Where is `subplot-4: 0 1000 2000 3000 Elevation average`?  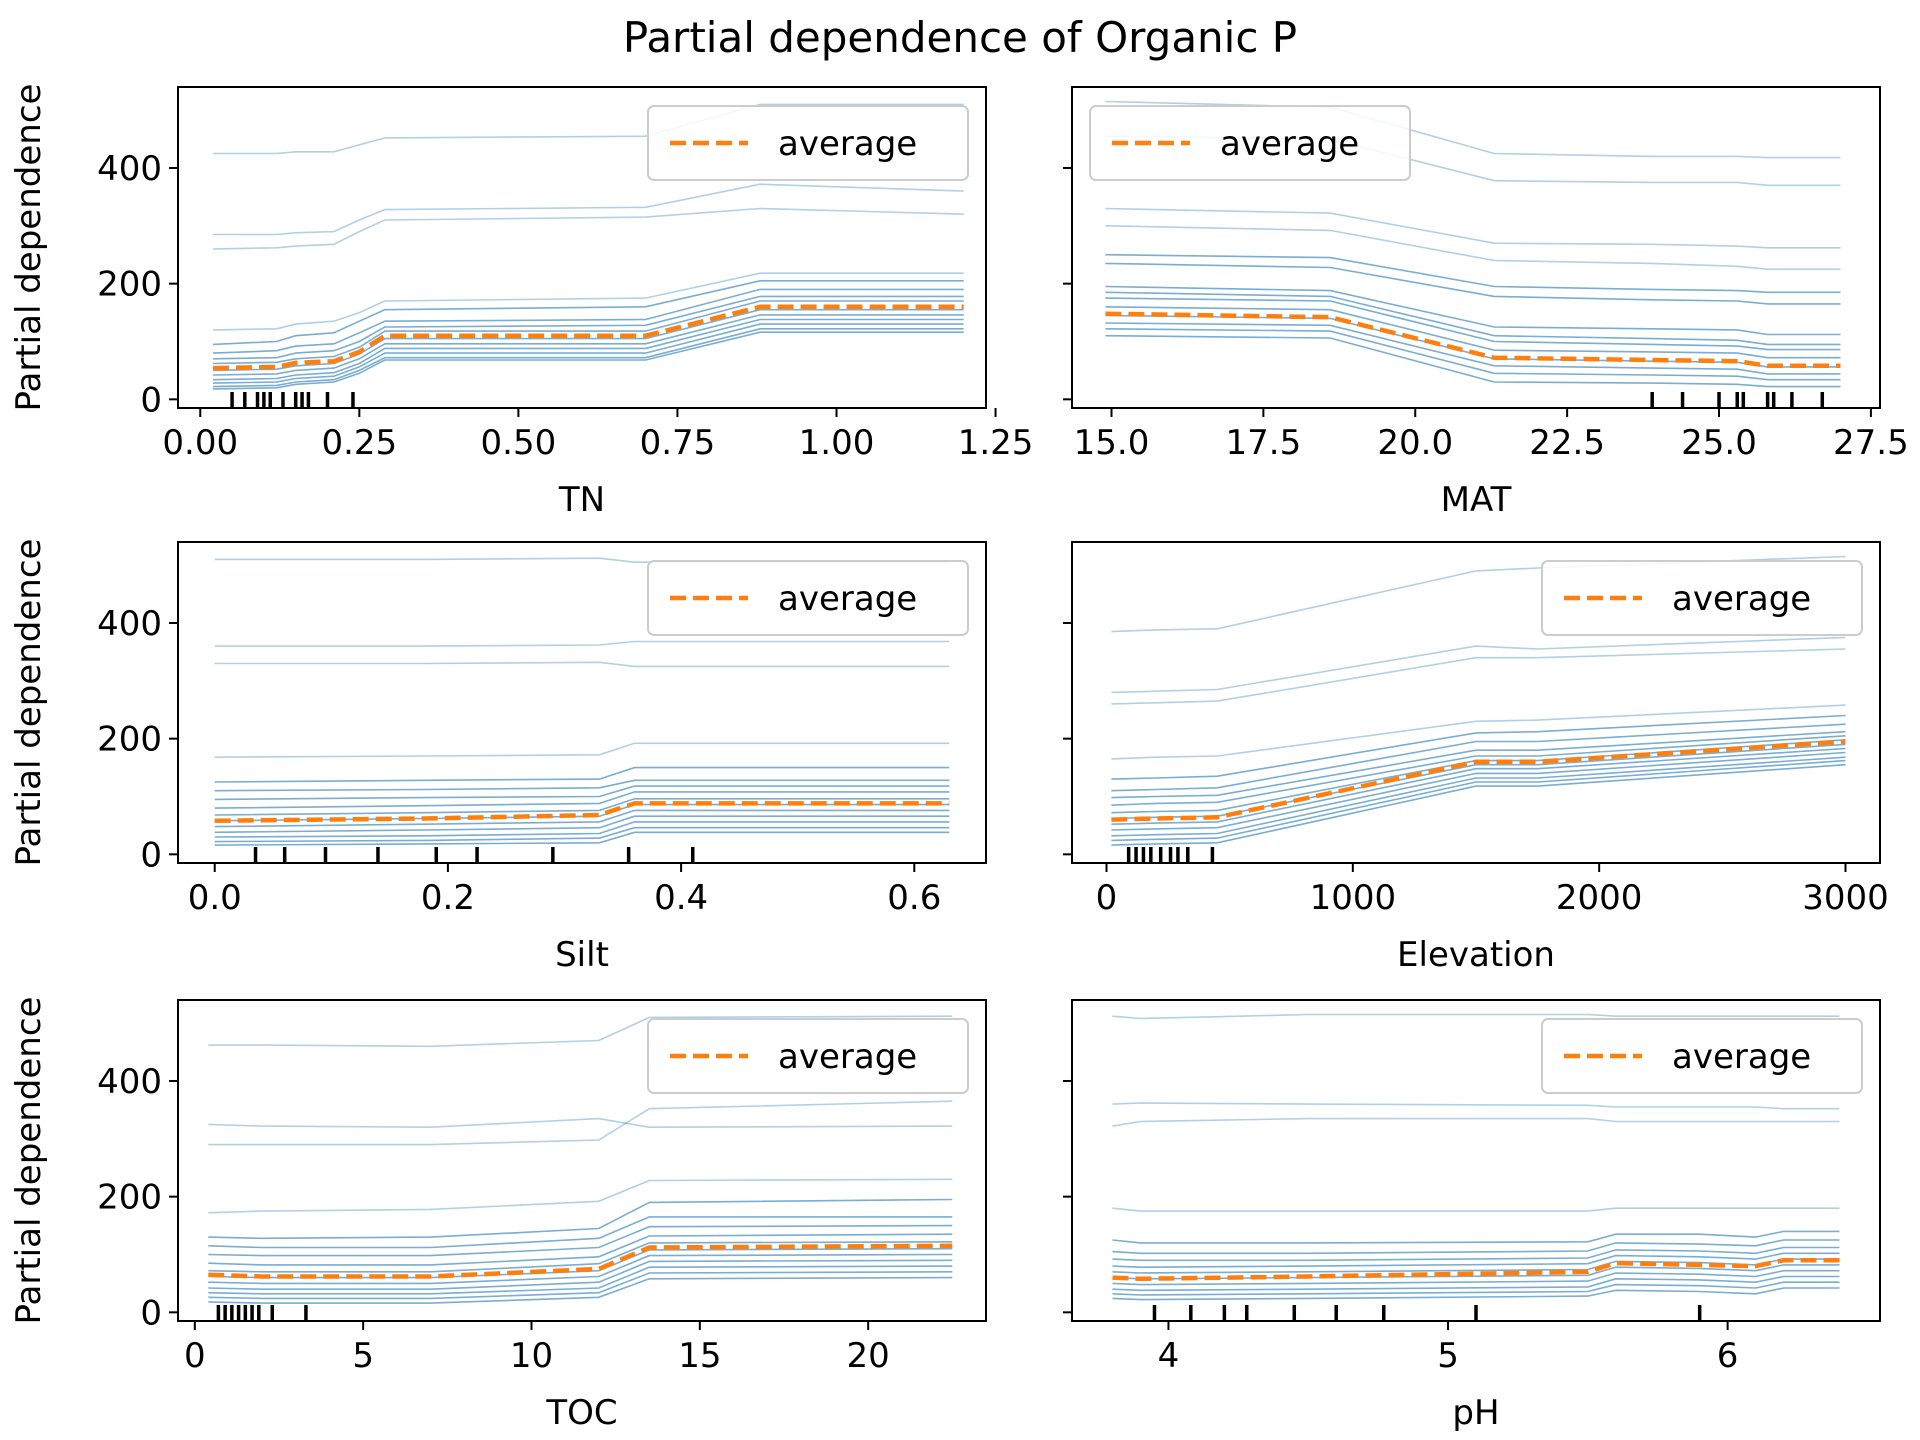 subplot-4: 0 1000 2000 3000 Elevation average is located at coordinates (1476, 758).